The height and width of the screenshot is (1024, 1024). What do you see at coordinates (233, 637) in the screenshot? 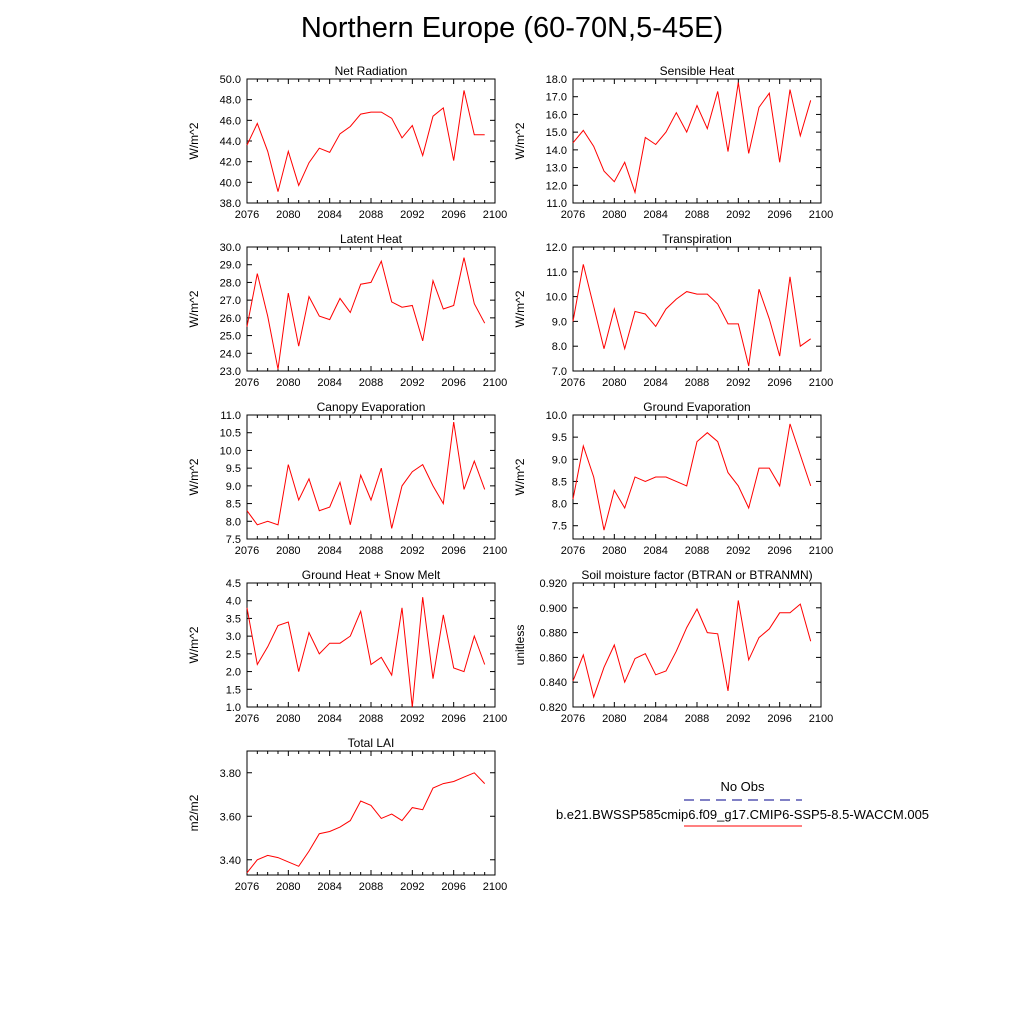
I see `y-tick-label: 3.0` at bounding box center [233, 637].